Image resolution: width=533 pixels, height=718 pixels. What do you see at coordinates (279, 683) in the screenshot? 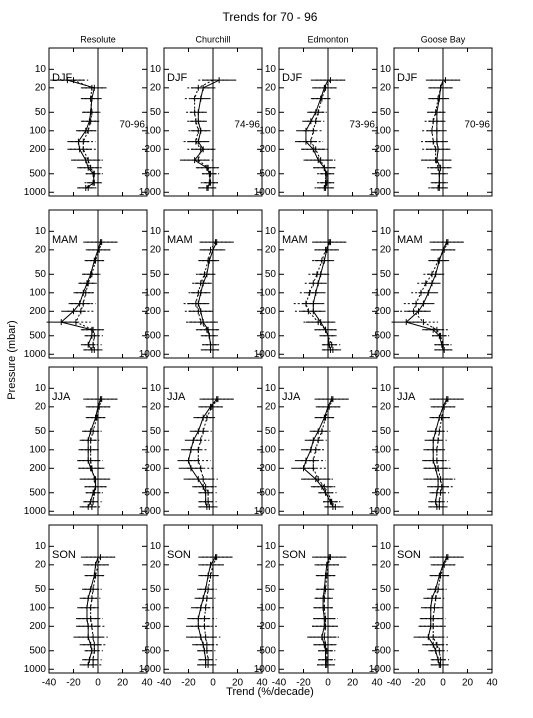
I see `x-tick-label: -40` at bounding box center [279, 683].